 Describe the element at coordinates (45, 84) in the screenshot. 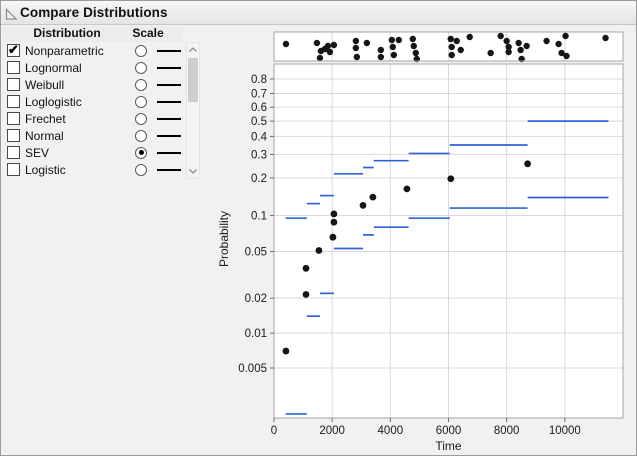

I see `distribution-label: Weibull` at that location.